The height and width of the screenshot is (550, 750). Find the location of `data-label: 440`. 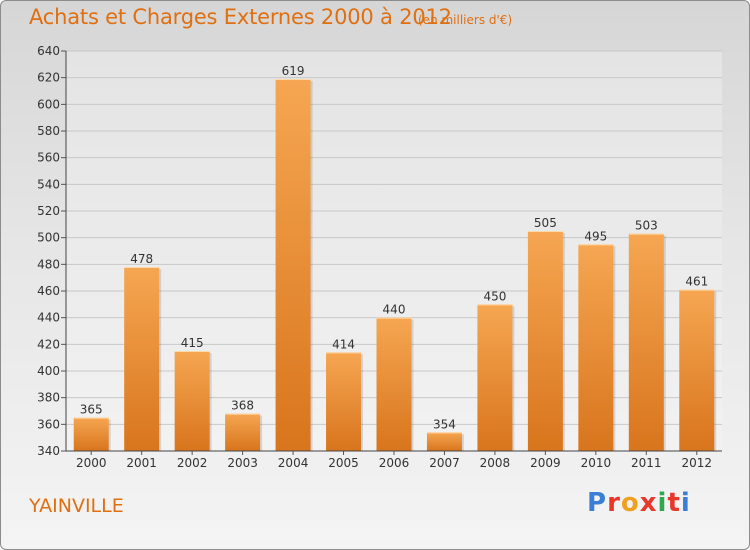

data-label: 440 is located at coordinates (394, 310).